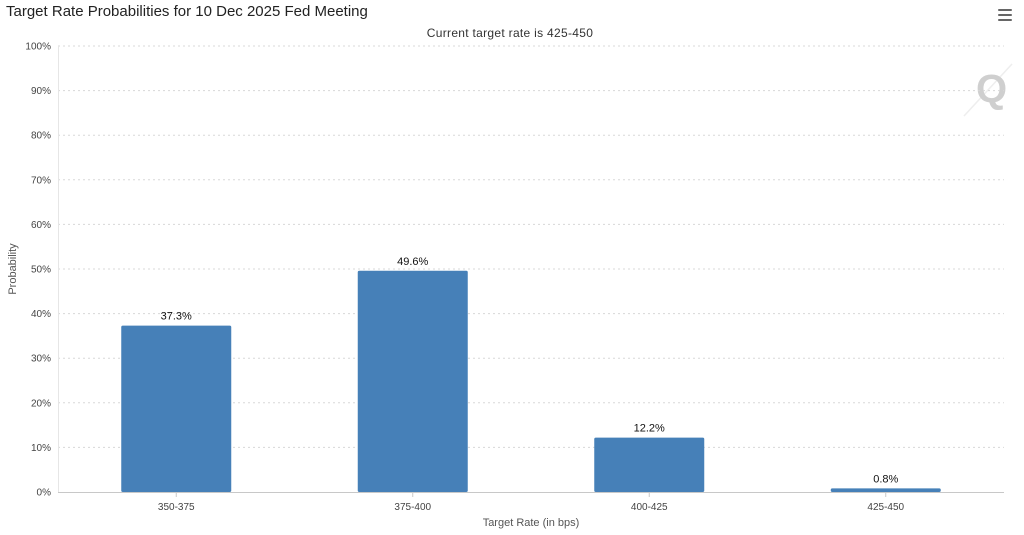 This screenshot has width=1024, height=535. What do you see at coordinates (41, 225) in the screenshot?
I see `y-tick-label: 60%` at bounding box center [41, 225].